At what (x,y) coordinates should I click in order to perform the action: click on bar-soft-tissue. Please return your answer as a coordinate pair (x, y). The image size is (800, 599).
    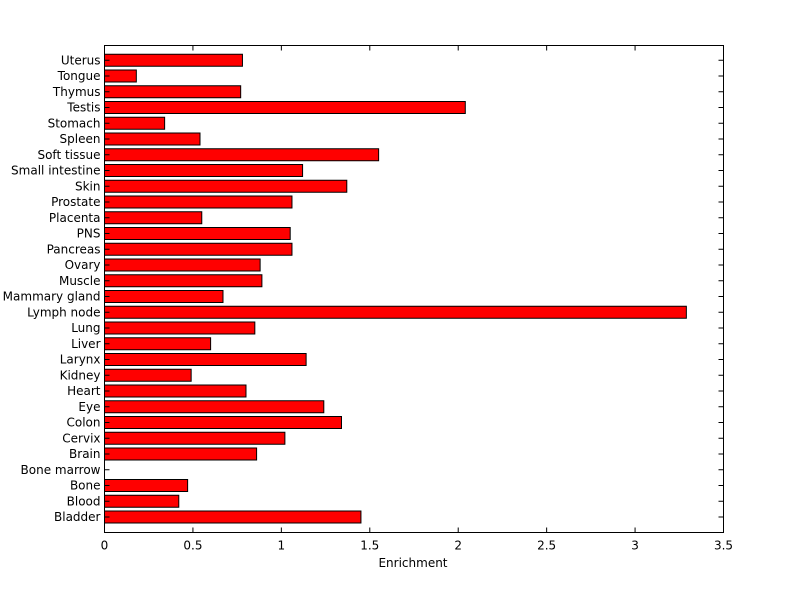
    Looking at the image, I should click on (242, 155).